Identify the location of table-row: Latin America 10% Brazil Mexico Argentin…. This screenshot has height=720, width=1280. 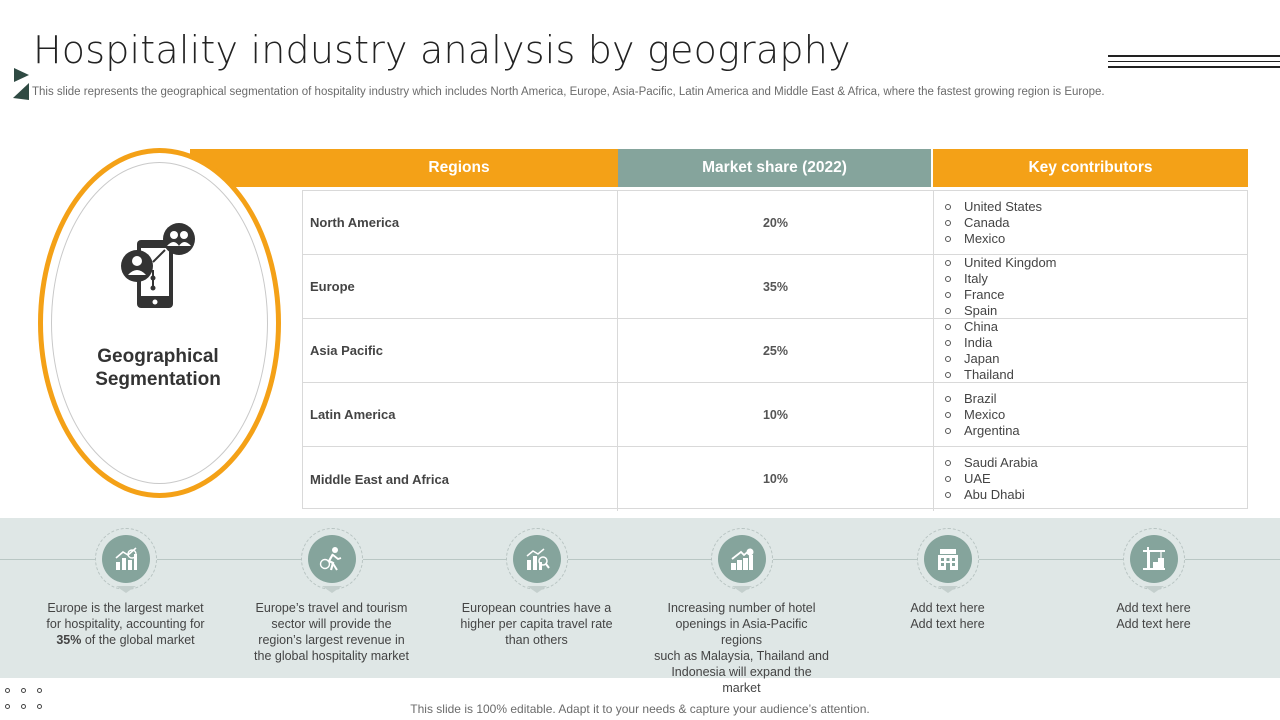
(775, 415).